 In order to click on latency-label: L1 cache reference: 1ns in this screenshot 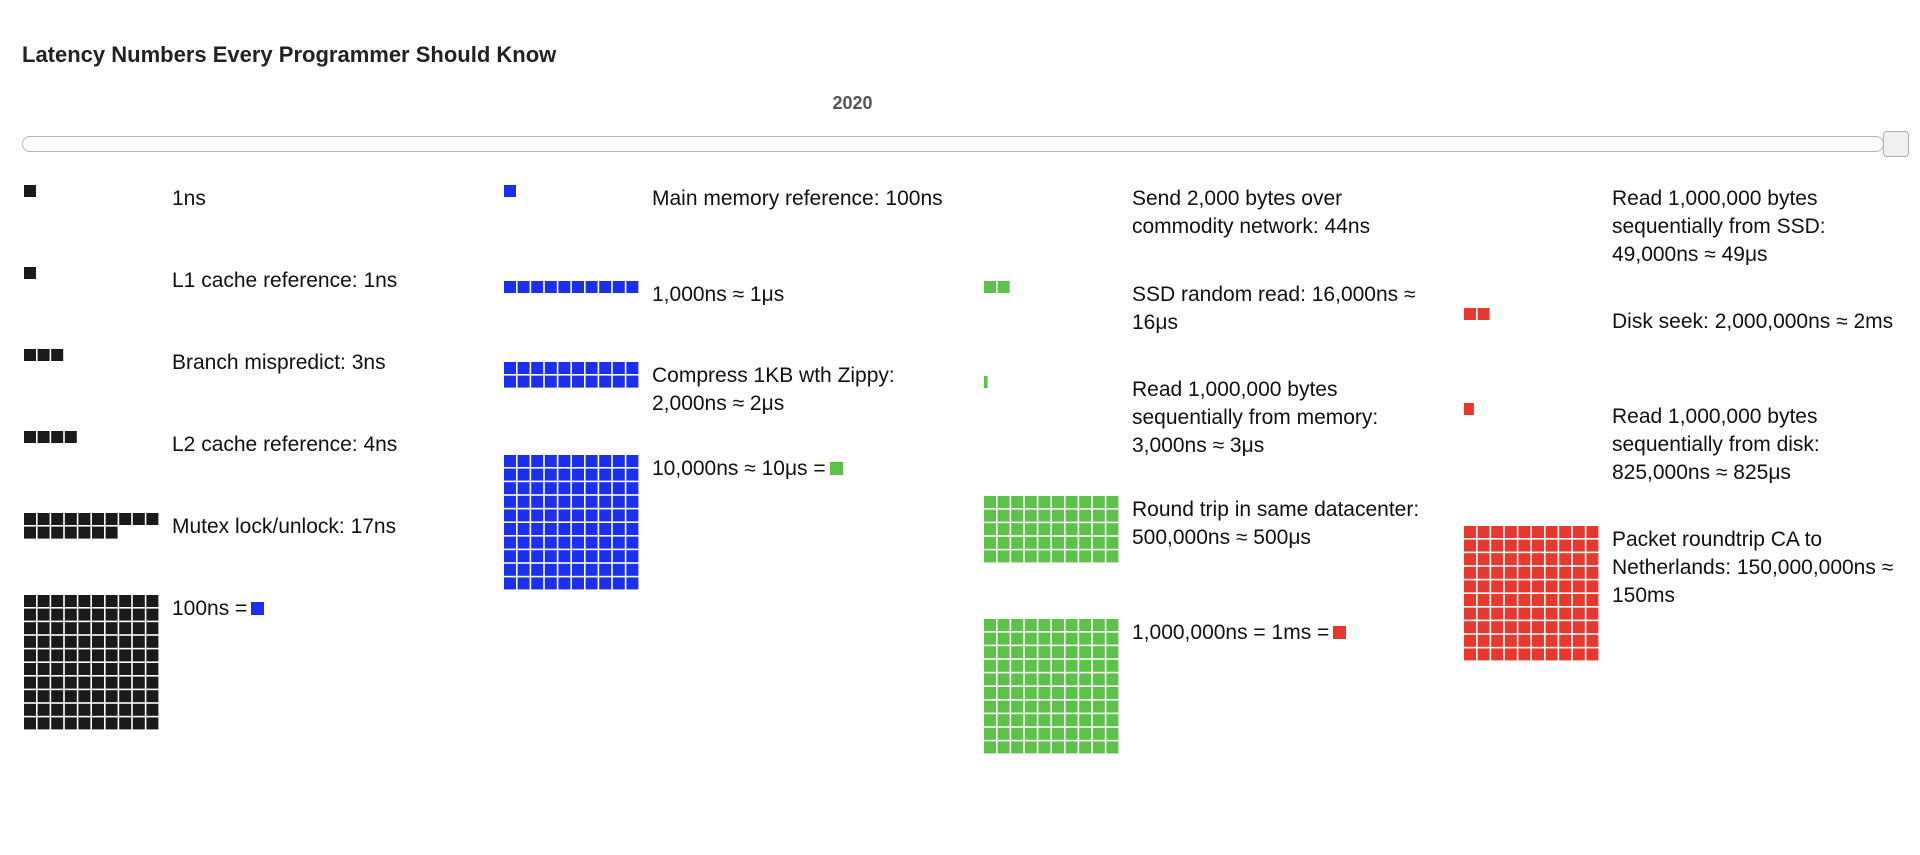, I will do `click(285, 280)`.